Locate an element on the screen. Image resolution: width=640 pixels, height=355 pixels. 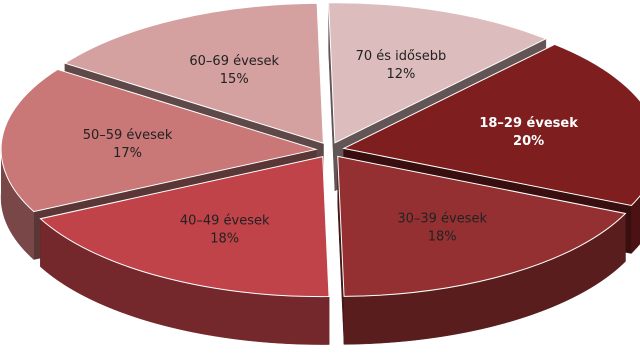
pie-slice-rim is located at coordinates (635, 225).